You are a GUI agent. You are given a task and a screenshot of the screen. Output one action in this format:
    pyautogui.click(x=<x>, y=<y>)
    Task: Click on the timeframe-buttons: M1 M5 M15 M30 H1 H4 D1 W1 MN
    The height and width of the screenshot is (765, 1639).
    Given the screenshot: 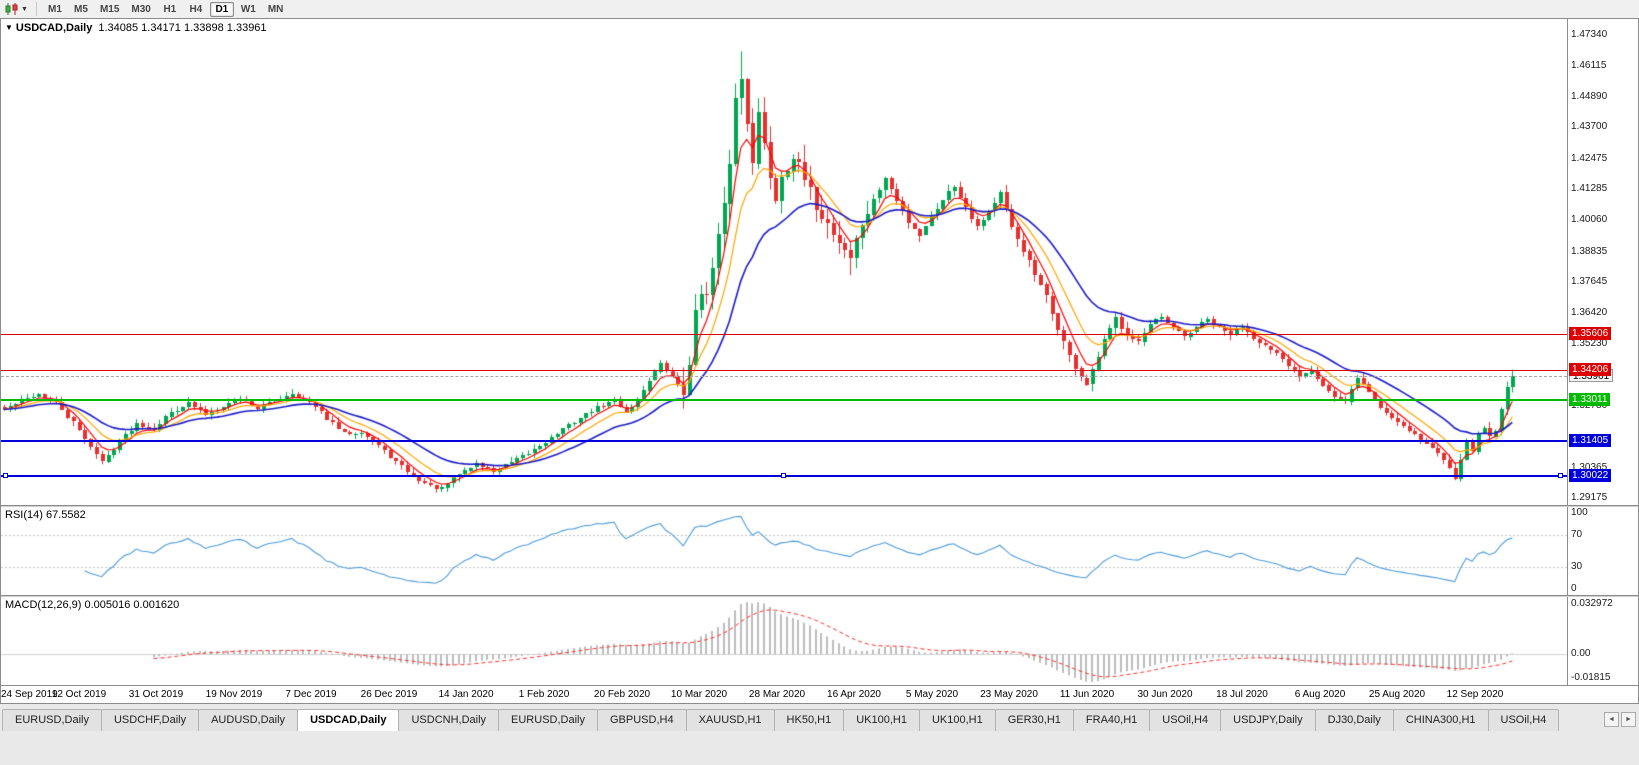 What is the action you would take?
    pyautogui.click(x=165, y=9)
    